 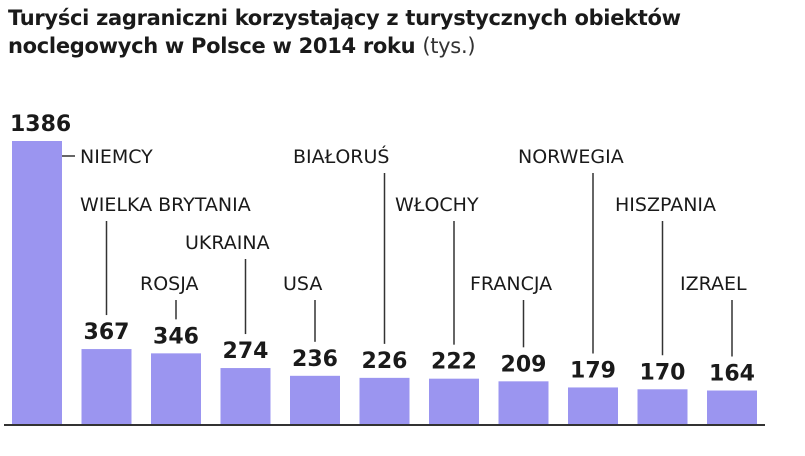 I want to click on category-label-usa: USA, so click(x=302, y=284).